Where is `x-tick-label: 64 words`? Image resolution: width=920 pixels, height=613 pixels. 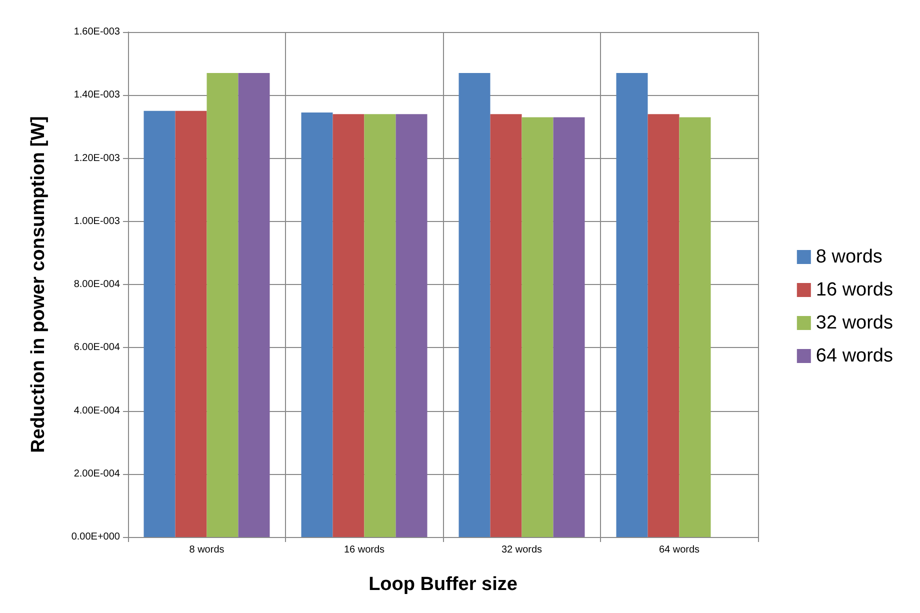 x-tick-label: 64 words is located at coordinates (679, 550).